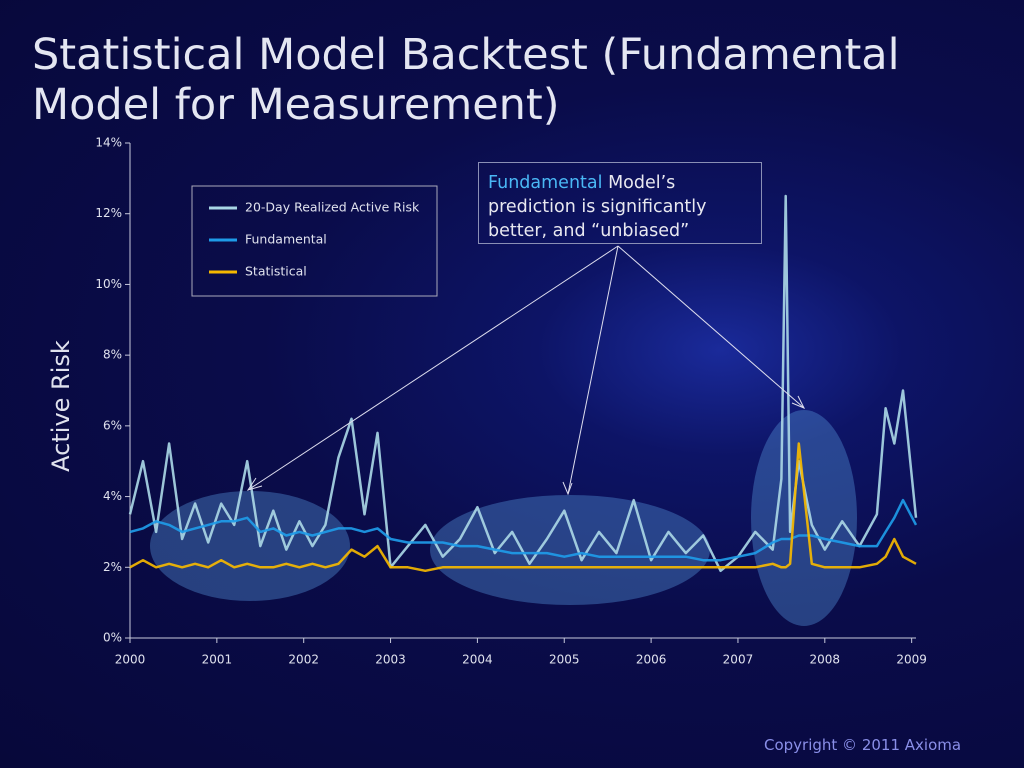 The width and height of the screenshot is (1024, 768). I want to click on x-tick-label: 2008, so click(825, 660).